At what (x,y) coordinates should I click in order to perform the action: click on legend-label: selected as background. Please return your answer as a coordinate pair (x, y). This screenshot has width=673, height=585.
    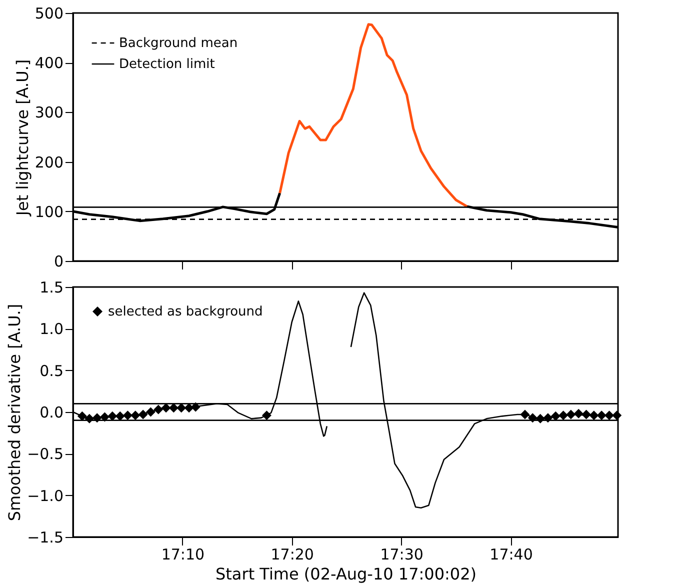
    Looking at the image, I should click on (185, 312).